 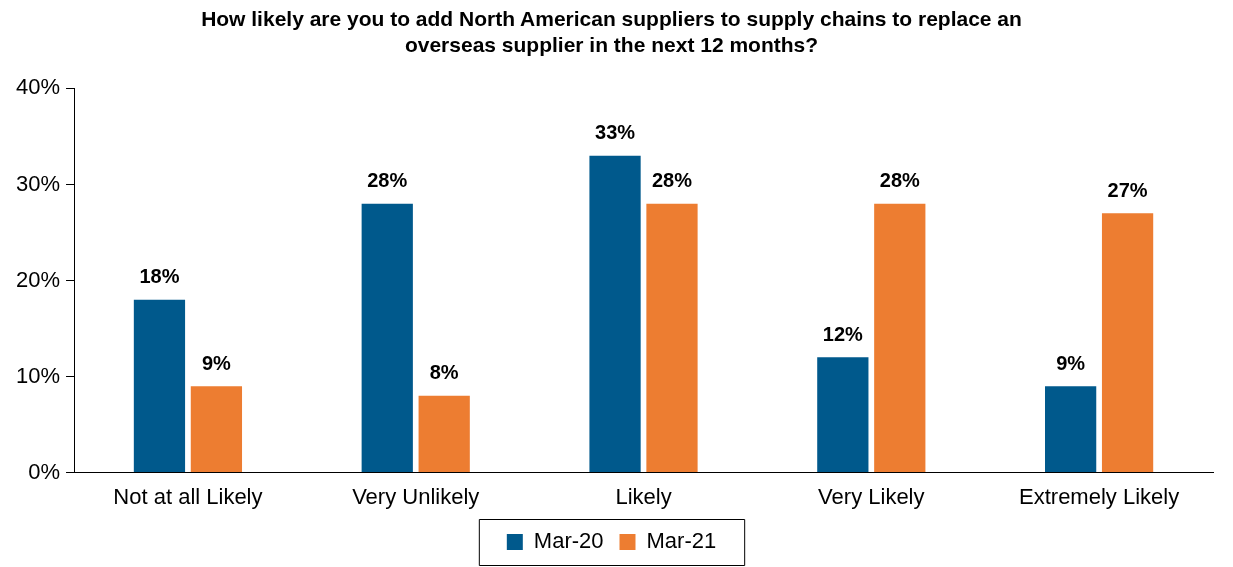 What do you see at coordinates (444, 372) in the screenshot?
I see `data-label: 8%` at bounding box center [444, 372].